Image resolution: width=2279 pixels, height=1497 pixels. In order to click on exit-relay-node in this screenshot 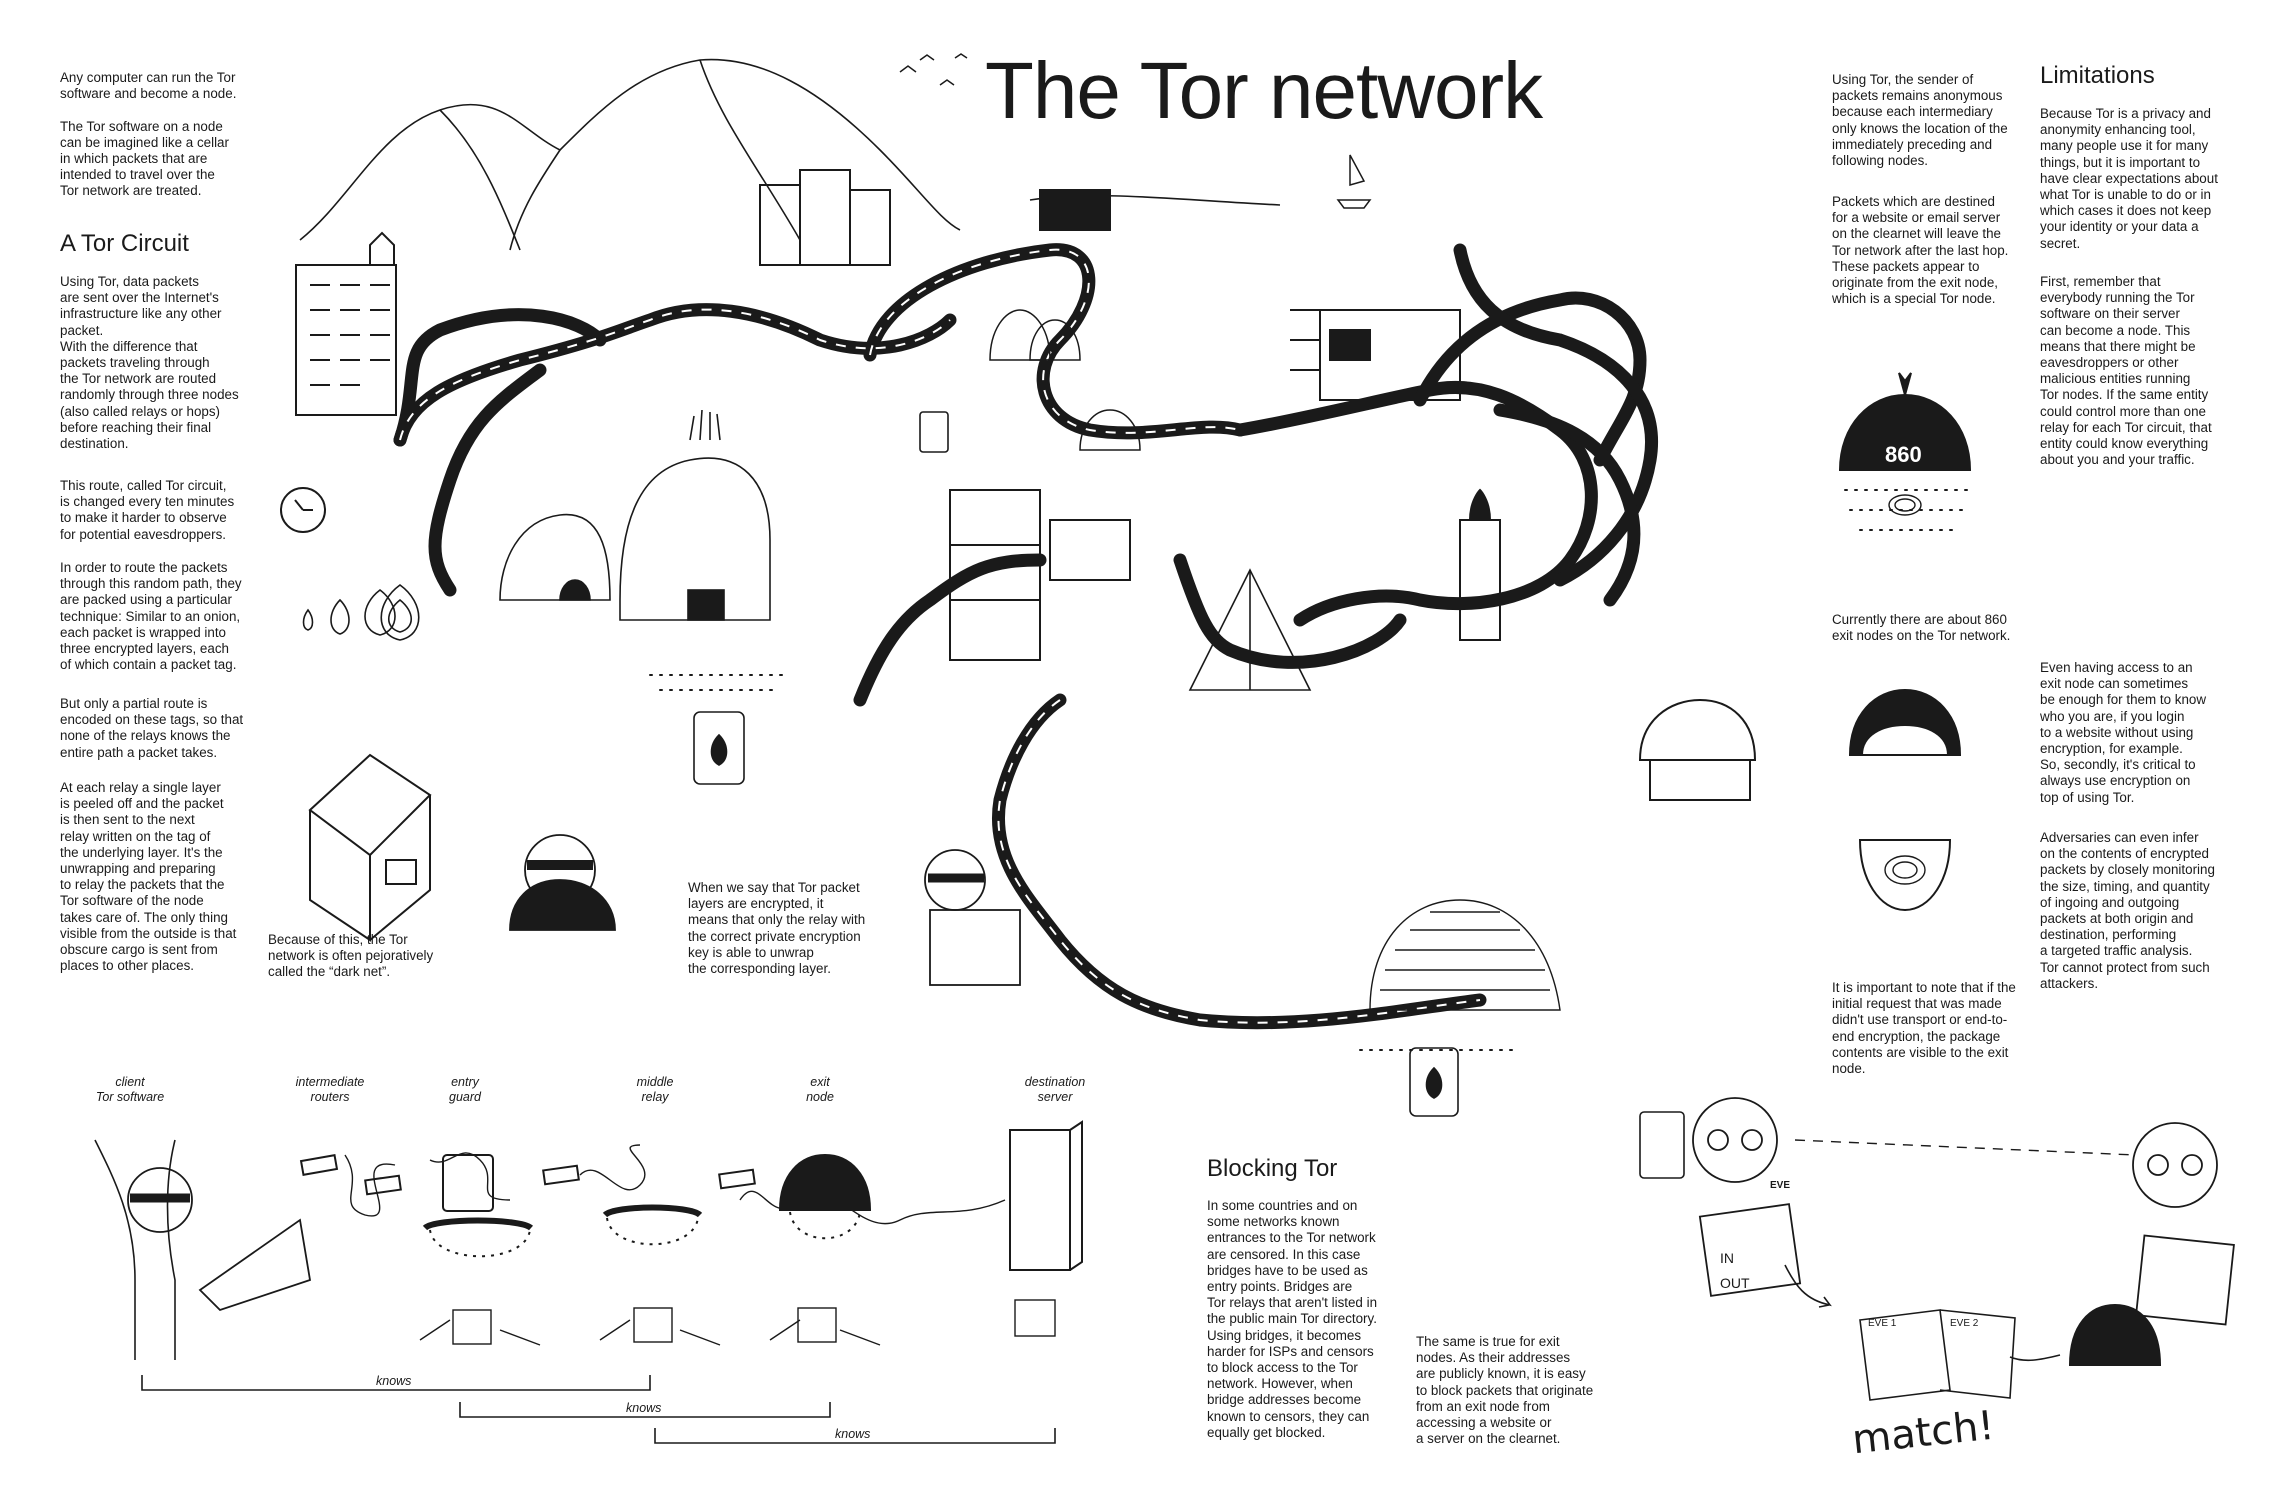, I will do `click(825, 1196)`.